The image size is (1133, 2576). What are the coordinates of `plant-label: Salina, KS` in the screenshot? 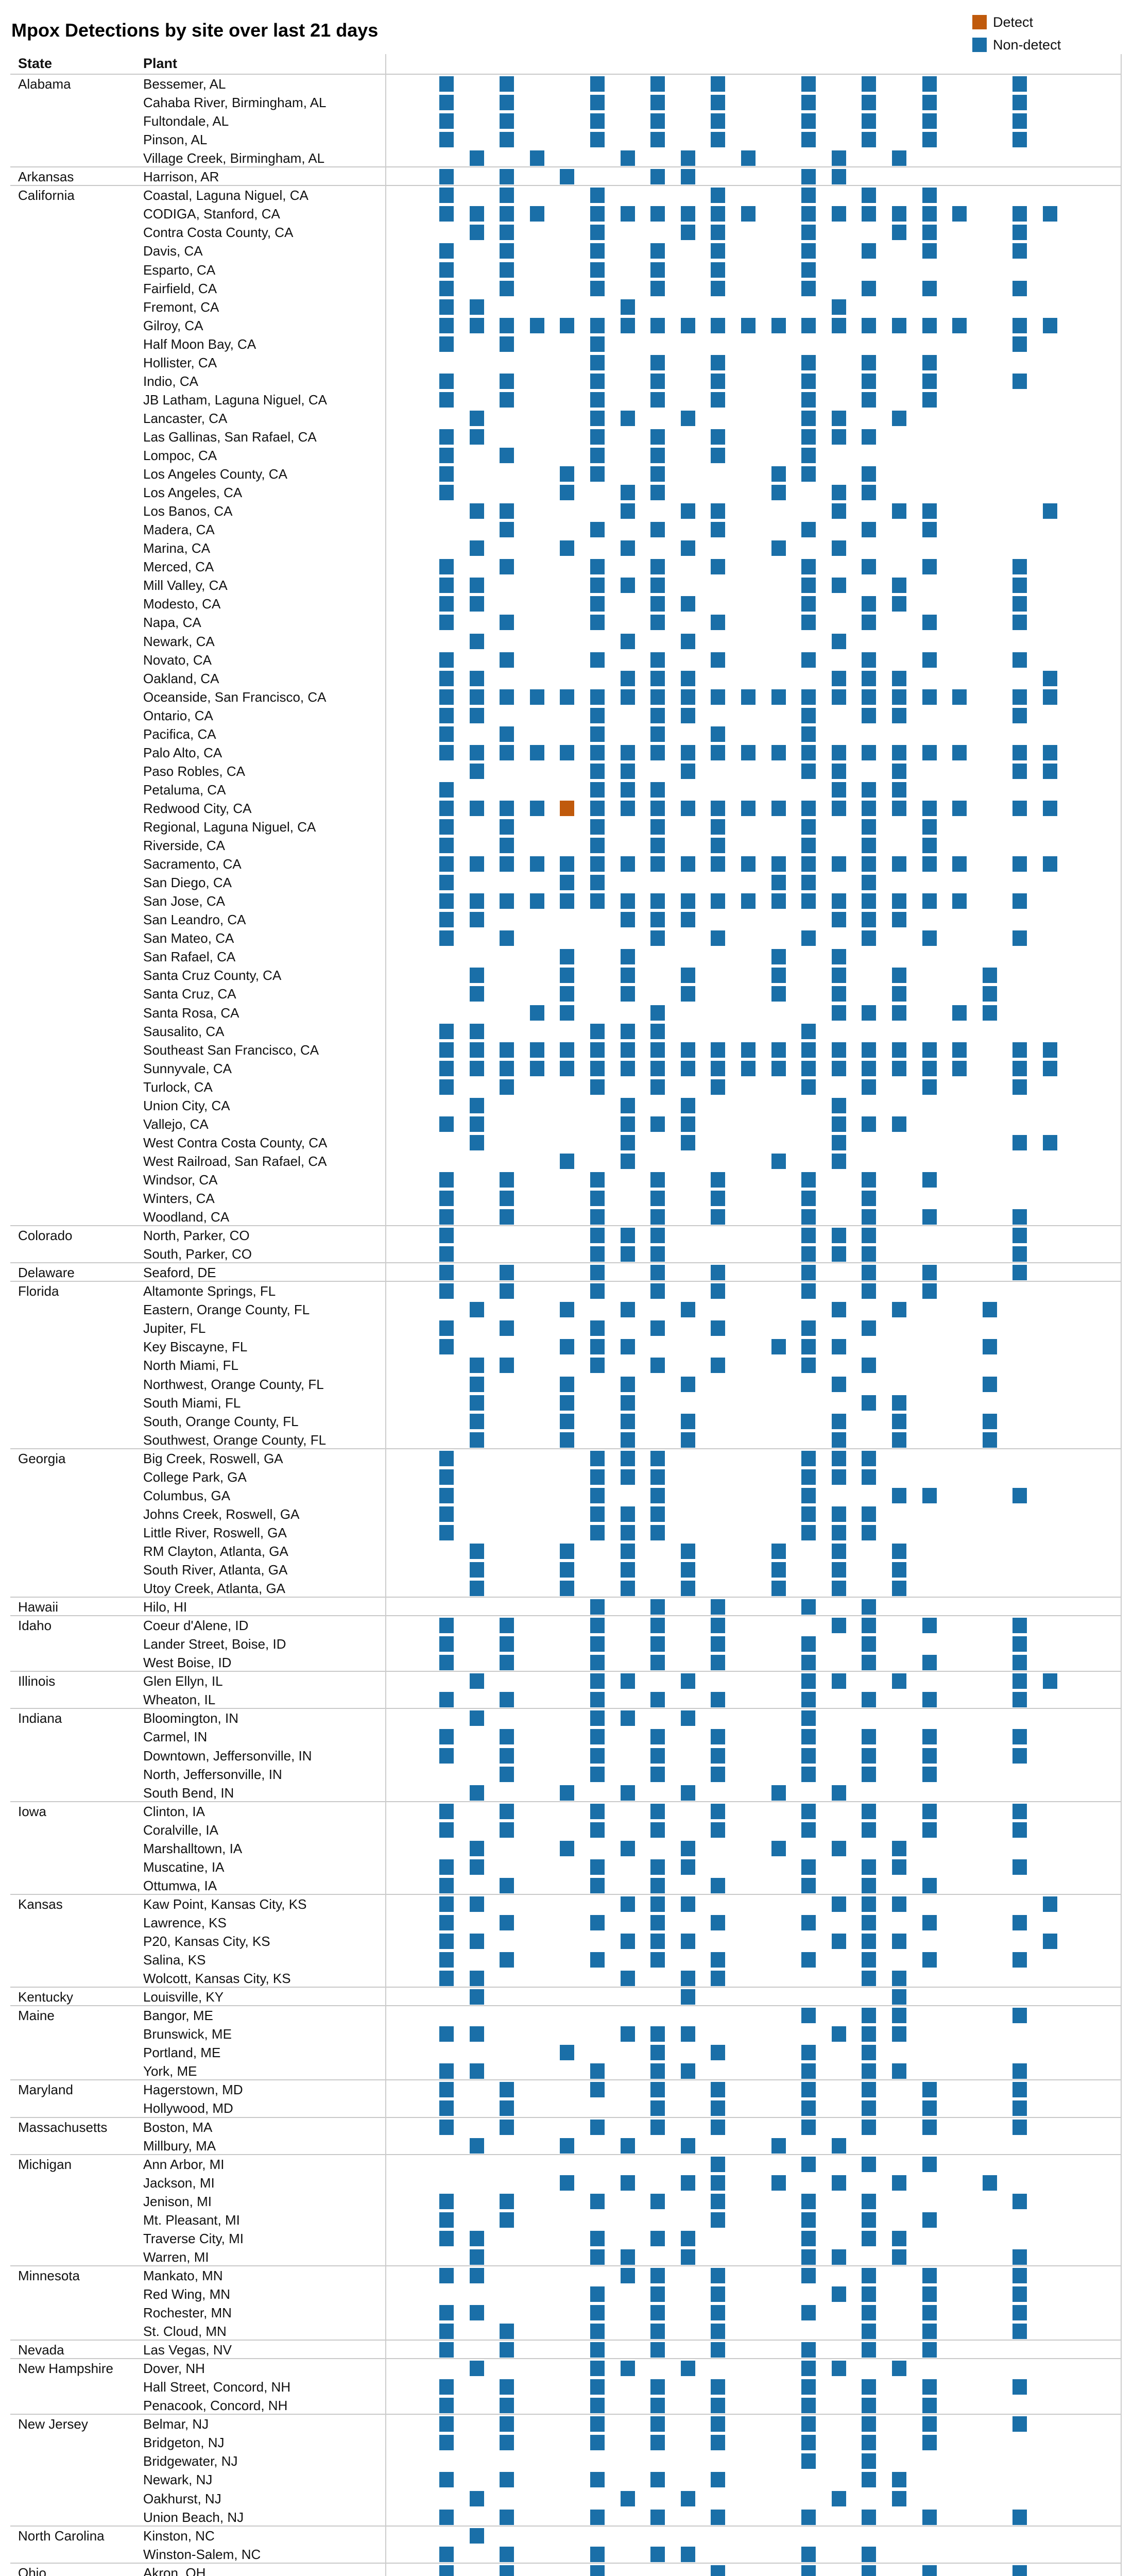 It's located at (175, 1960).